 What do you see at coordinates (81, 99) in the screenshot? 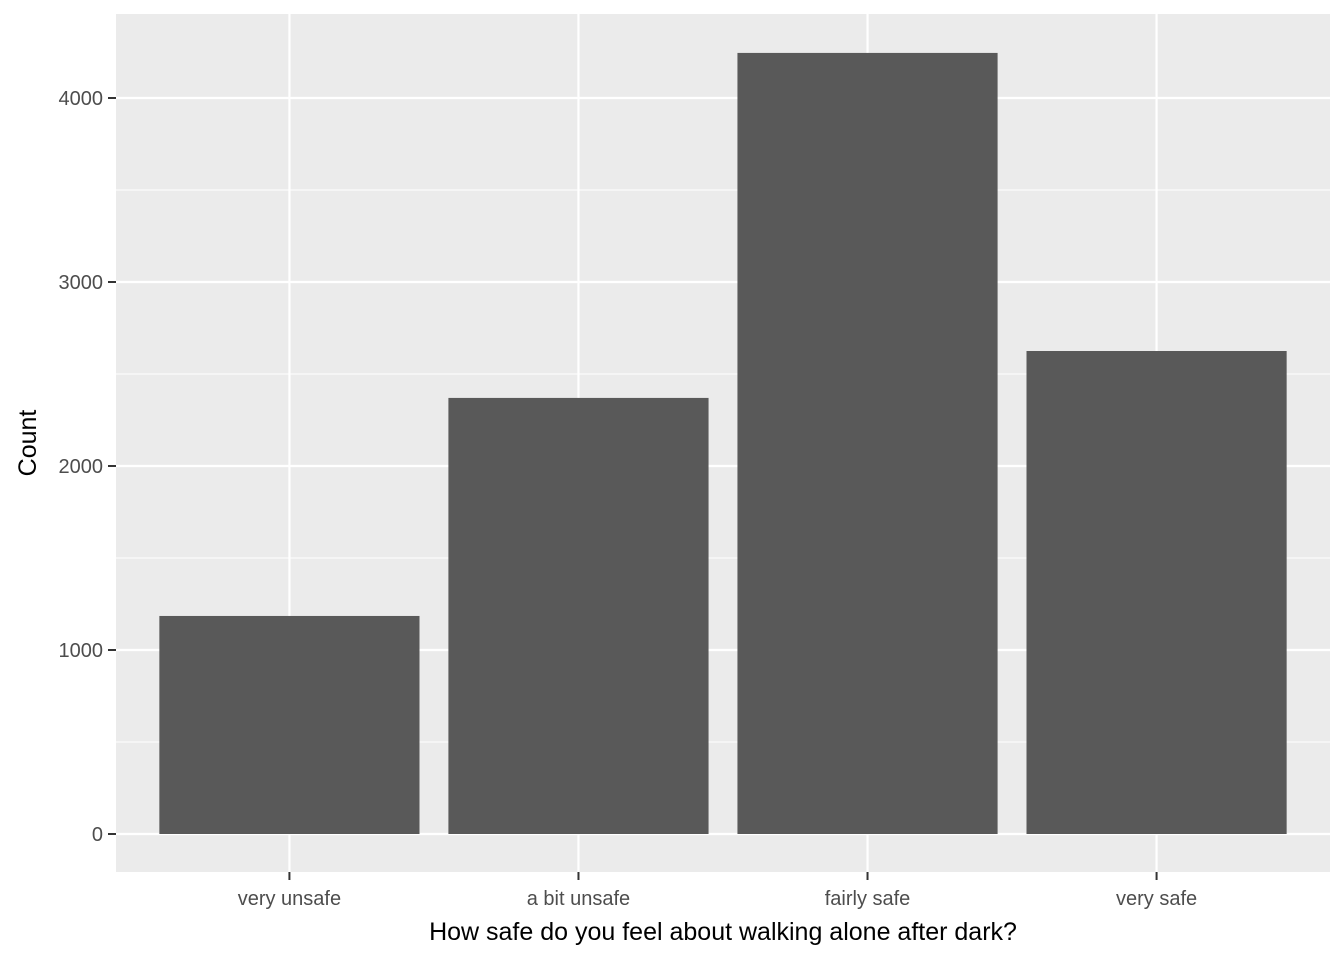
I see `y-tick-label: 4000` at bounding box center [81, 99].